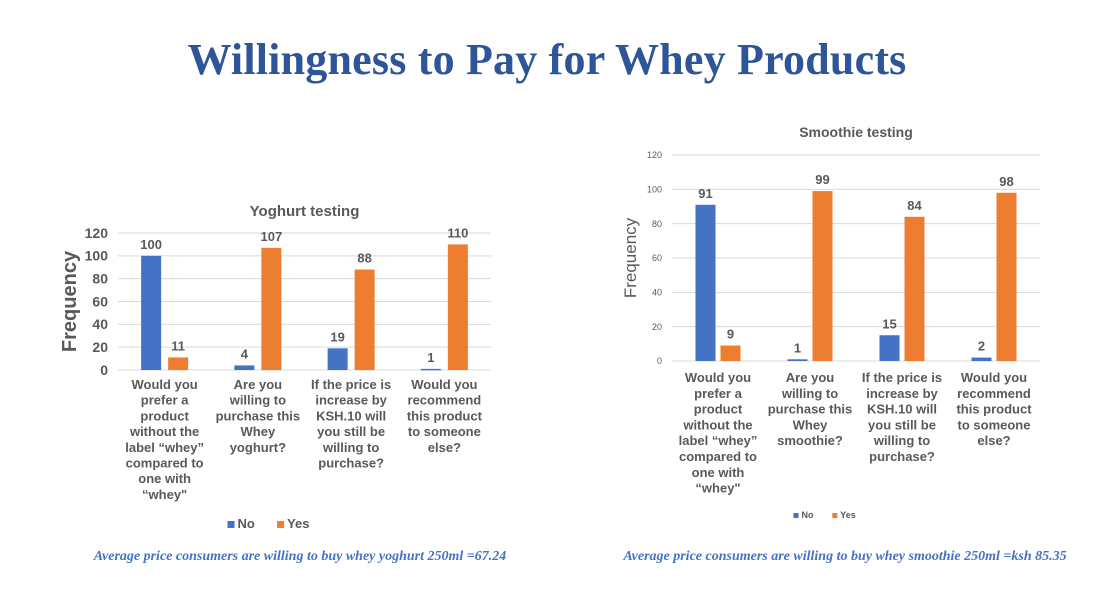 Image resolution: width=1094 pixels, height=592 pixels. I want to click on x-category-label-line: KSH.10 will, so click(351, 415).